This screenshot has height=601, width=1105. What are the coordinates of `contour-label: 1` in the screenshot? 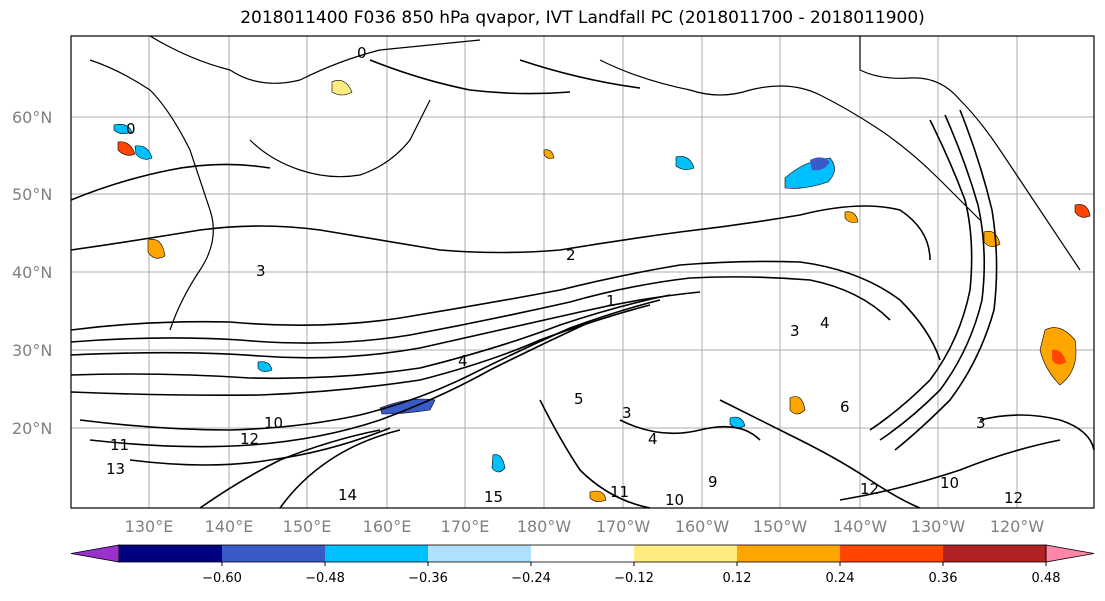 It's located at (611, 301).